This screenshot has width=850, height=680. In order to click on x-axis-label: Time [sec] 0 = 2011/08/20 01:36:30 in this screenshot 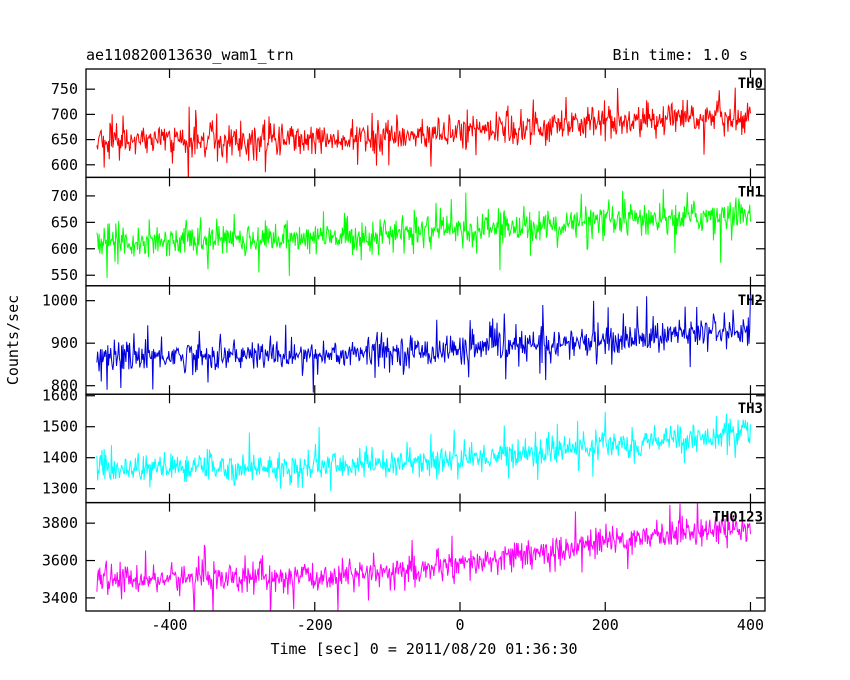, I will do `click(423, 649)`.